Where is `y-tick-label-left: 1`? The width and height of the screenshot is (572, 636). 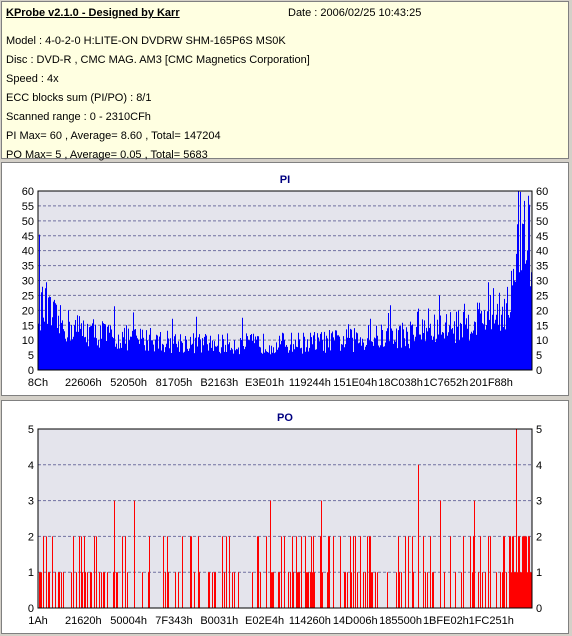
y-tick-label-left: 1 is located at coordinates (31, 573).